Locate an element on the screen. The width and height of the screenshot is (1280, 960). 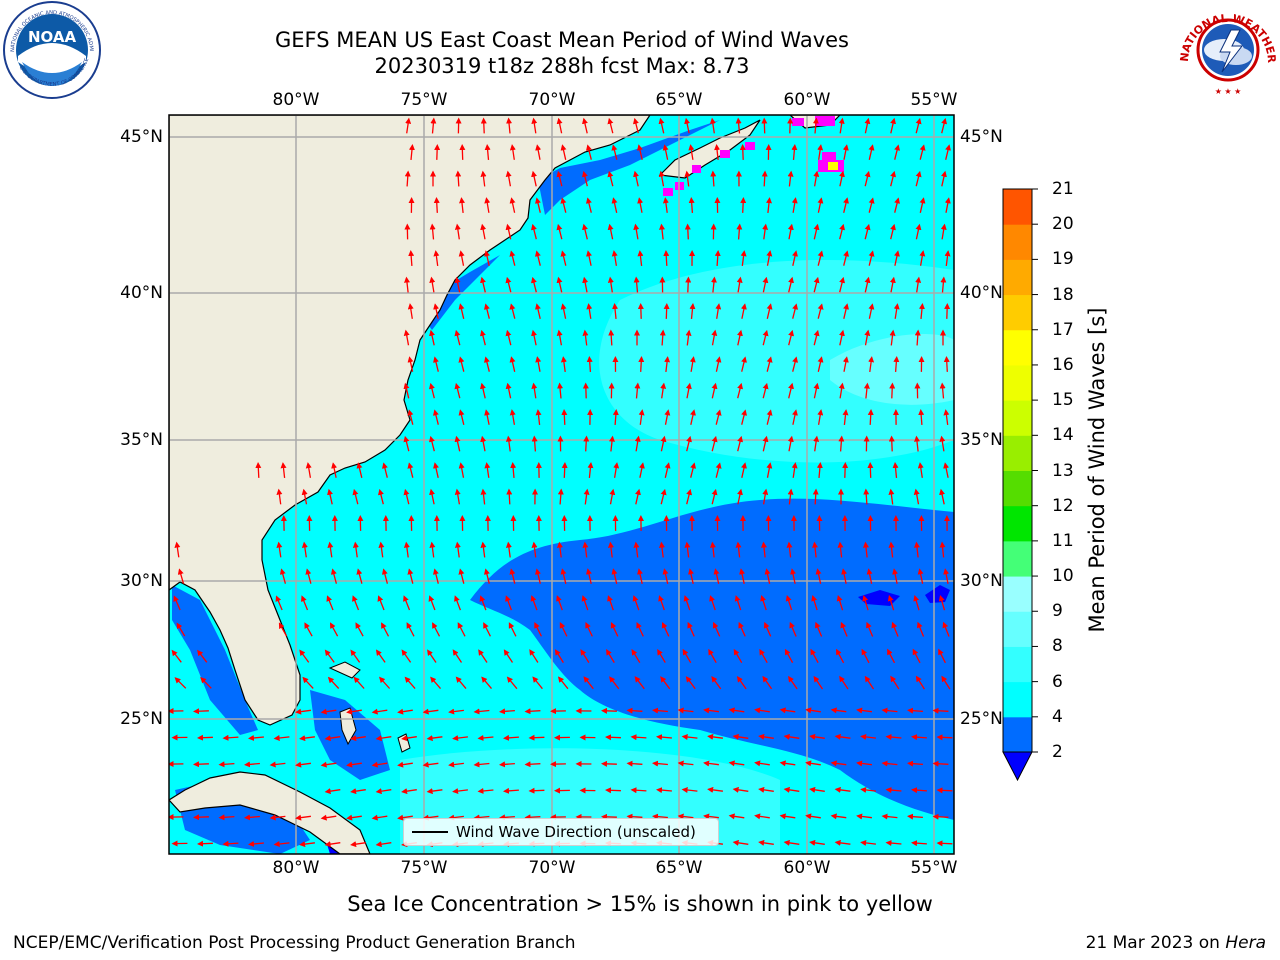
lon-label-top: 55°W is located at coordinates (934, 100).